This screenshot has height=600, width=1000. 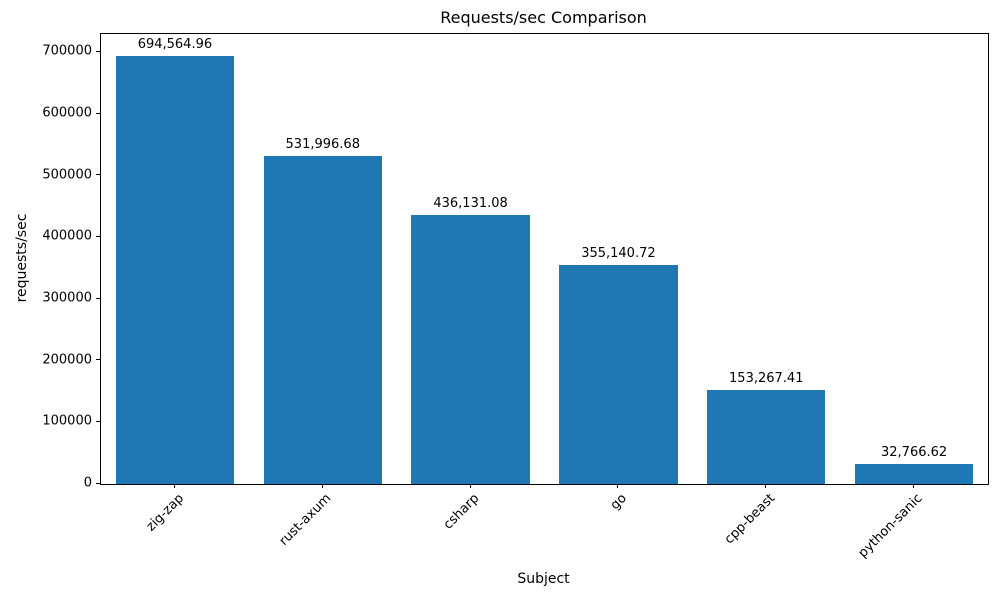 What do you see at coordinates (305, 520) in the screenshot?
I see `x-tick-label: rust-axum` at bounding box center [305, 520].